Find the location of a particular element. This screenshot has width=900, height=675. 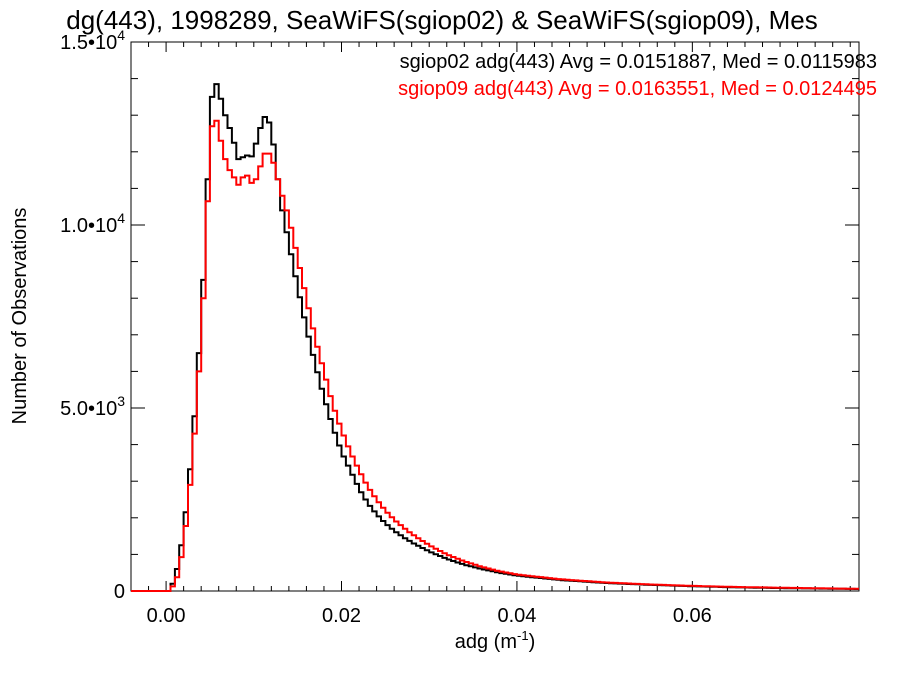

x-tick-label: 0.02 is located at coordinates (341, 616).